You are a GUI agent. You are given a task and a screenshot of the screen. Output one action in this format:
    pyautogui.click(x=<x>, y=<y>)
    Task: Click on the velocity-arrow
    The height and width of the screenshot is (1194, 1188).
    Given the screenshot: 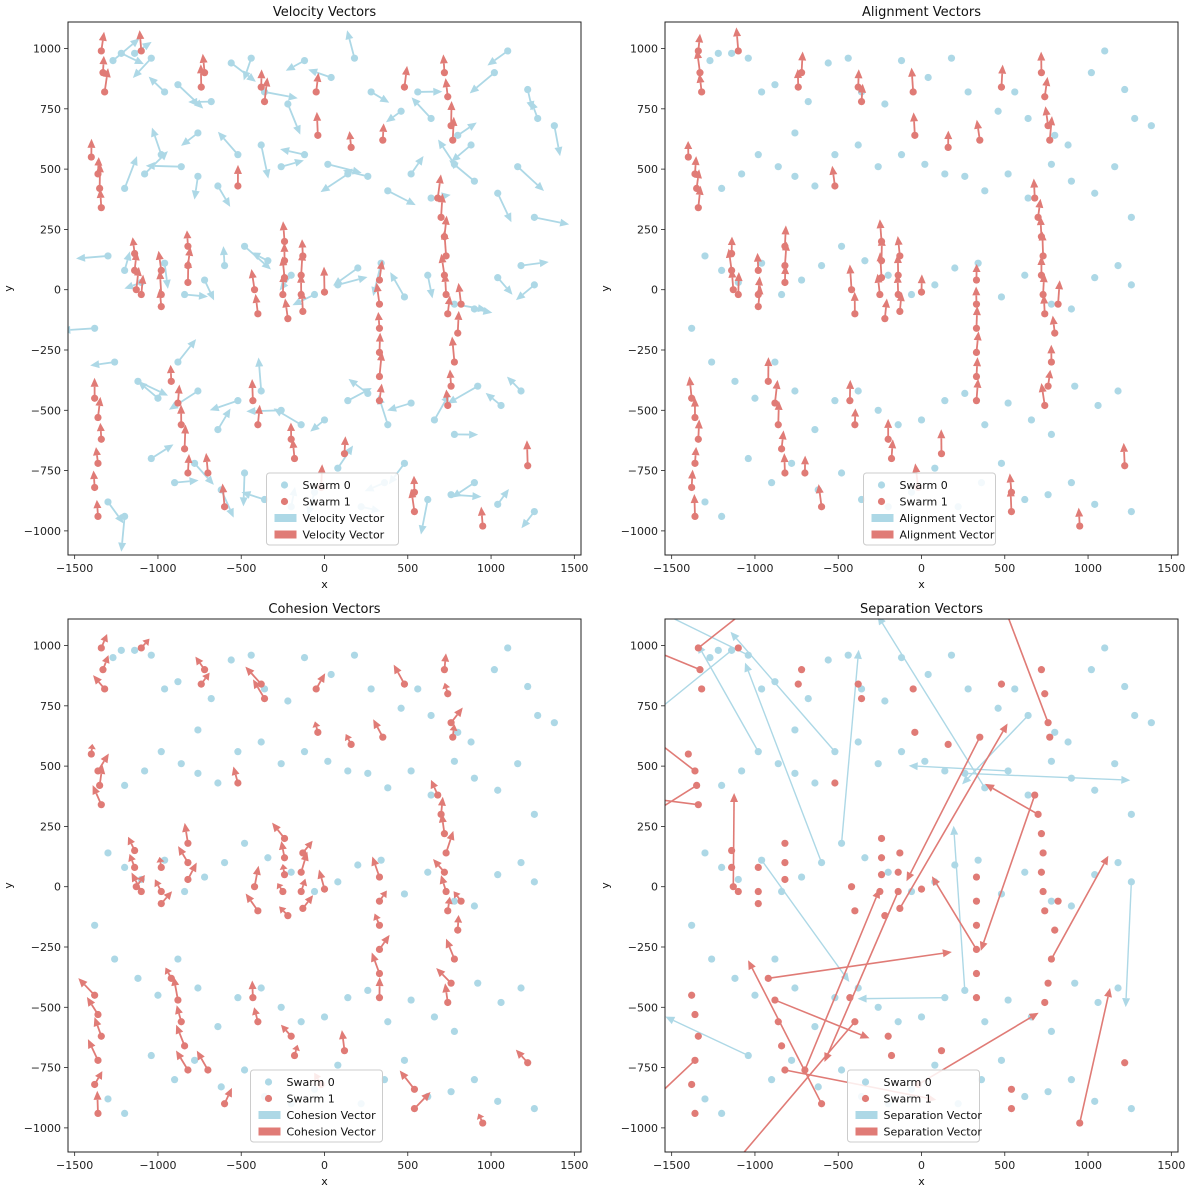 What is the action you would take?
    pyautogui.click(x=123, y=529)
    